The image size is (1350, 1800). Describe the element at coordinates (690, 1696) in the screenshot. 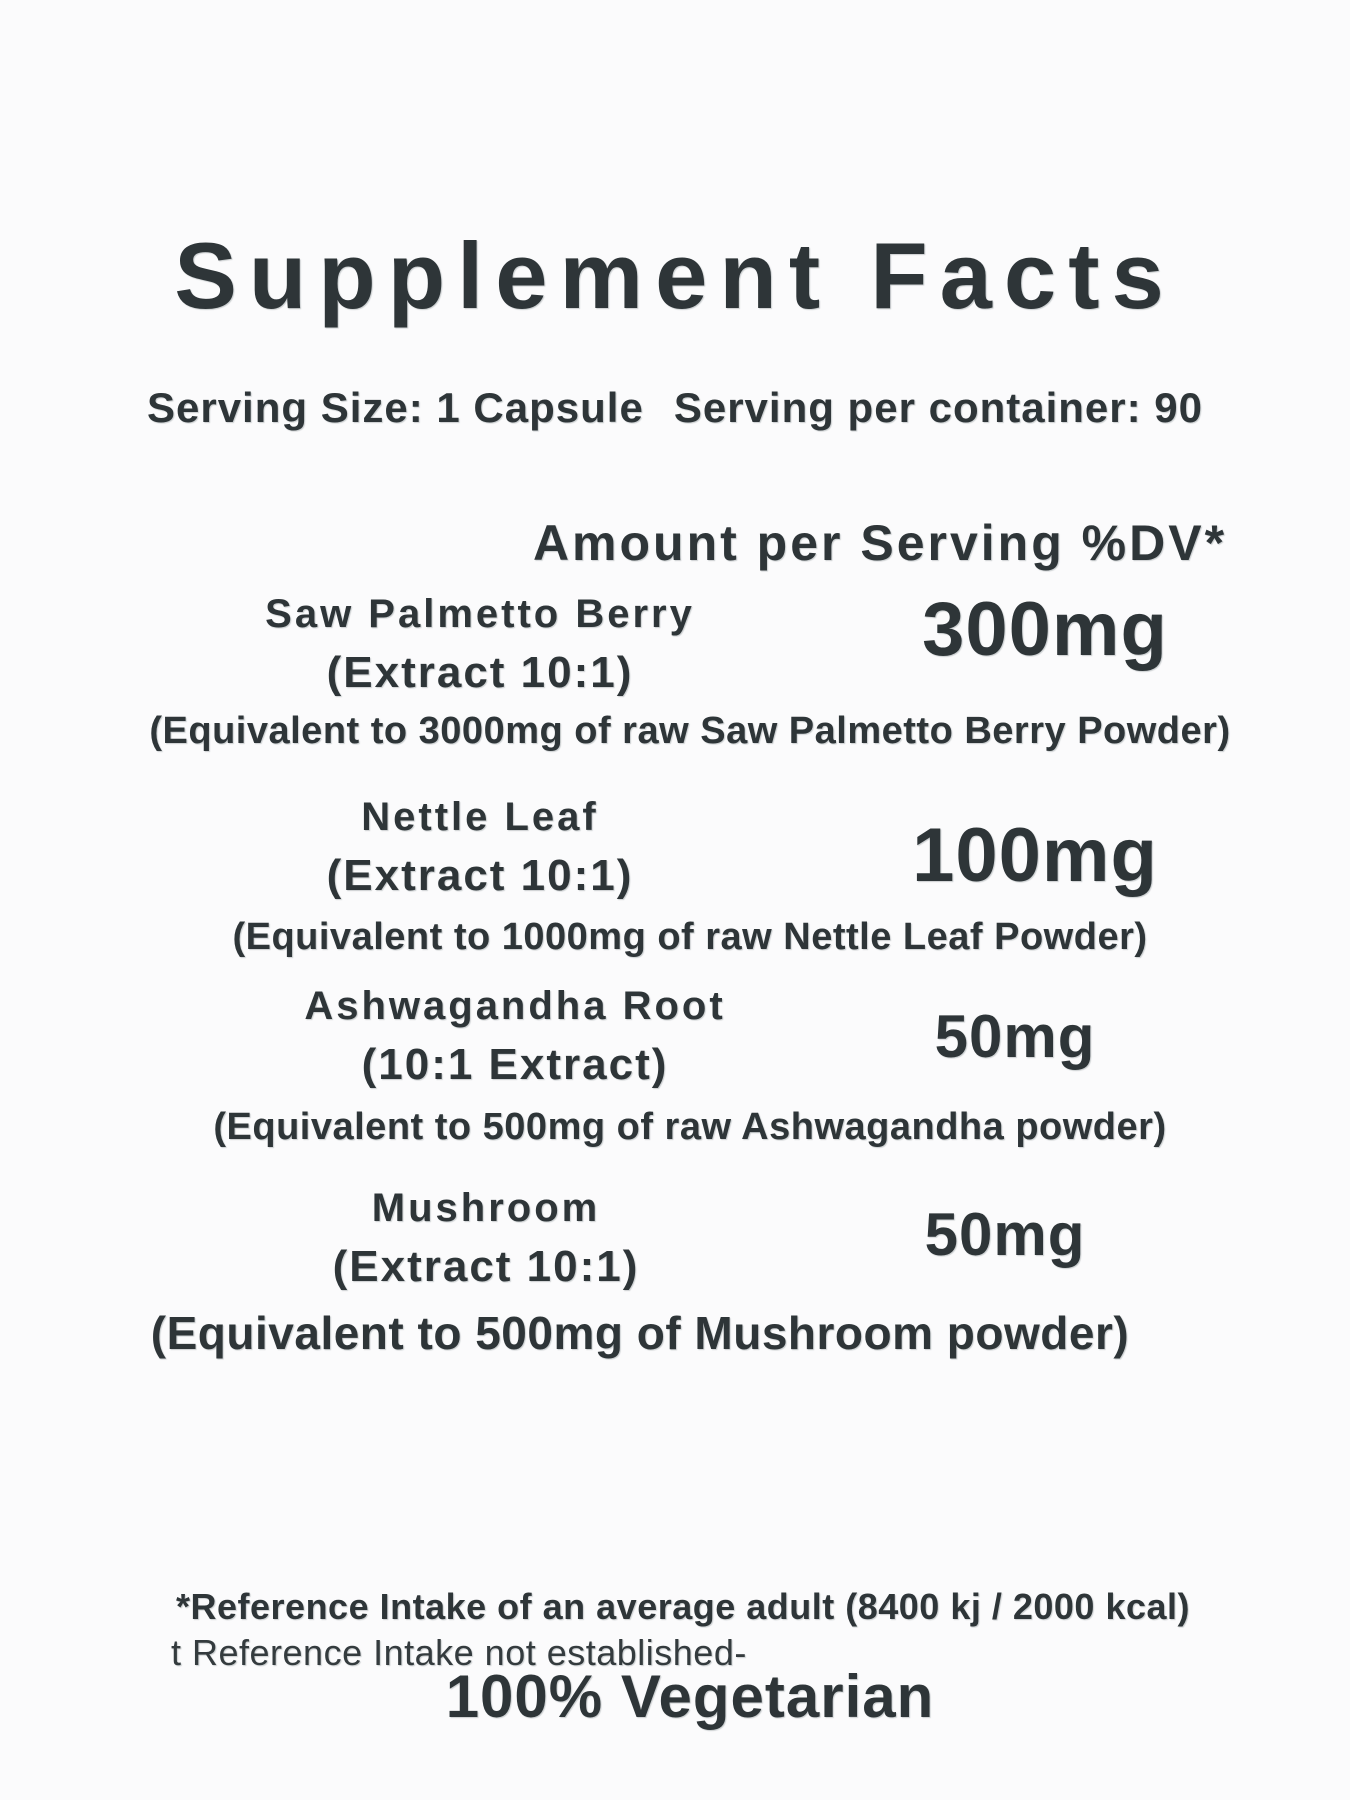

I see `vegetarian-claim: 100% Vegetarian` at that location.